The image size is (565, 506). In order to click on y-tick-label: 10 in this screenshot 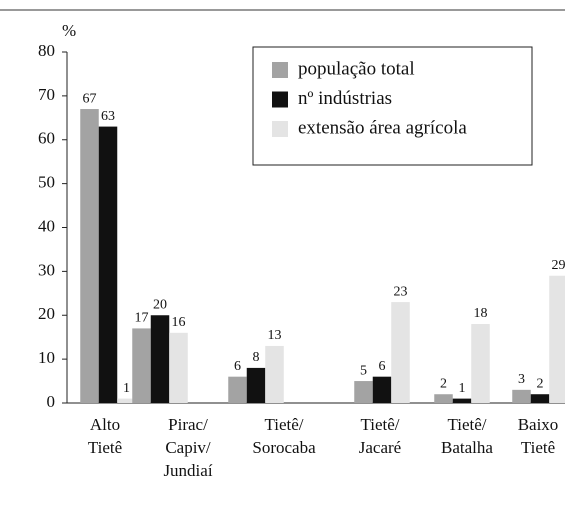, I will do `click(46, 357)`.